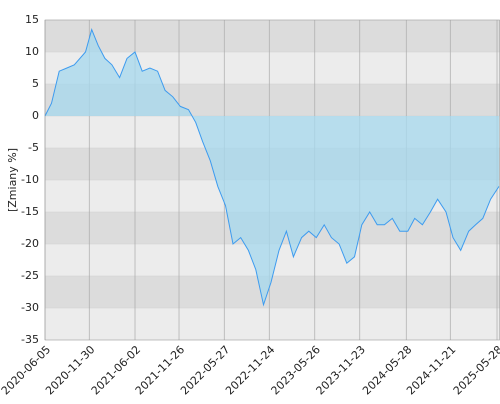  Describe the element at coordinates (30, 339) in the screenshot. I see `y-tick-label: -35` at that location.